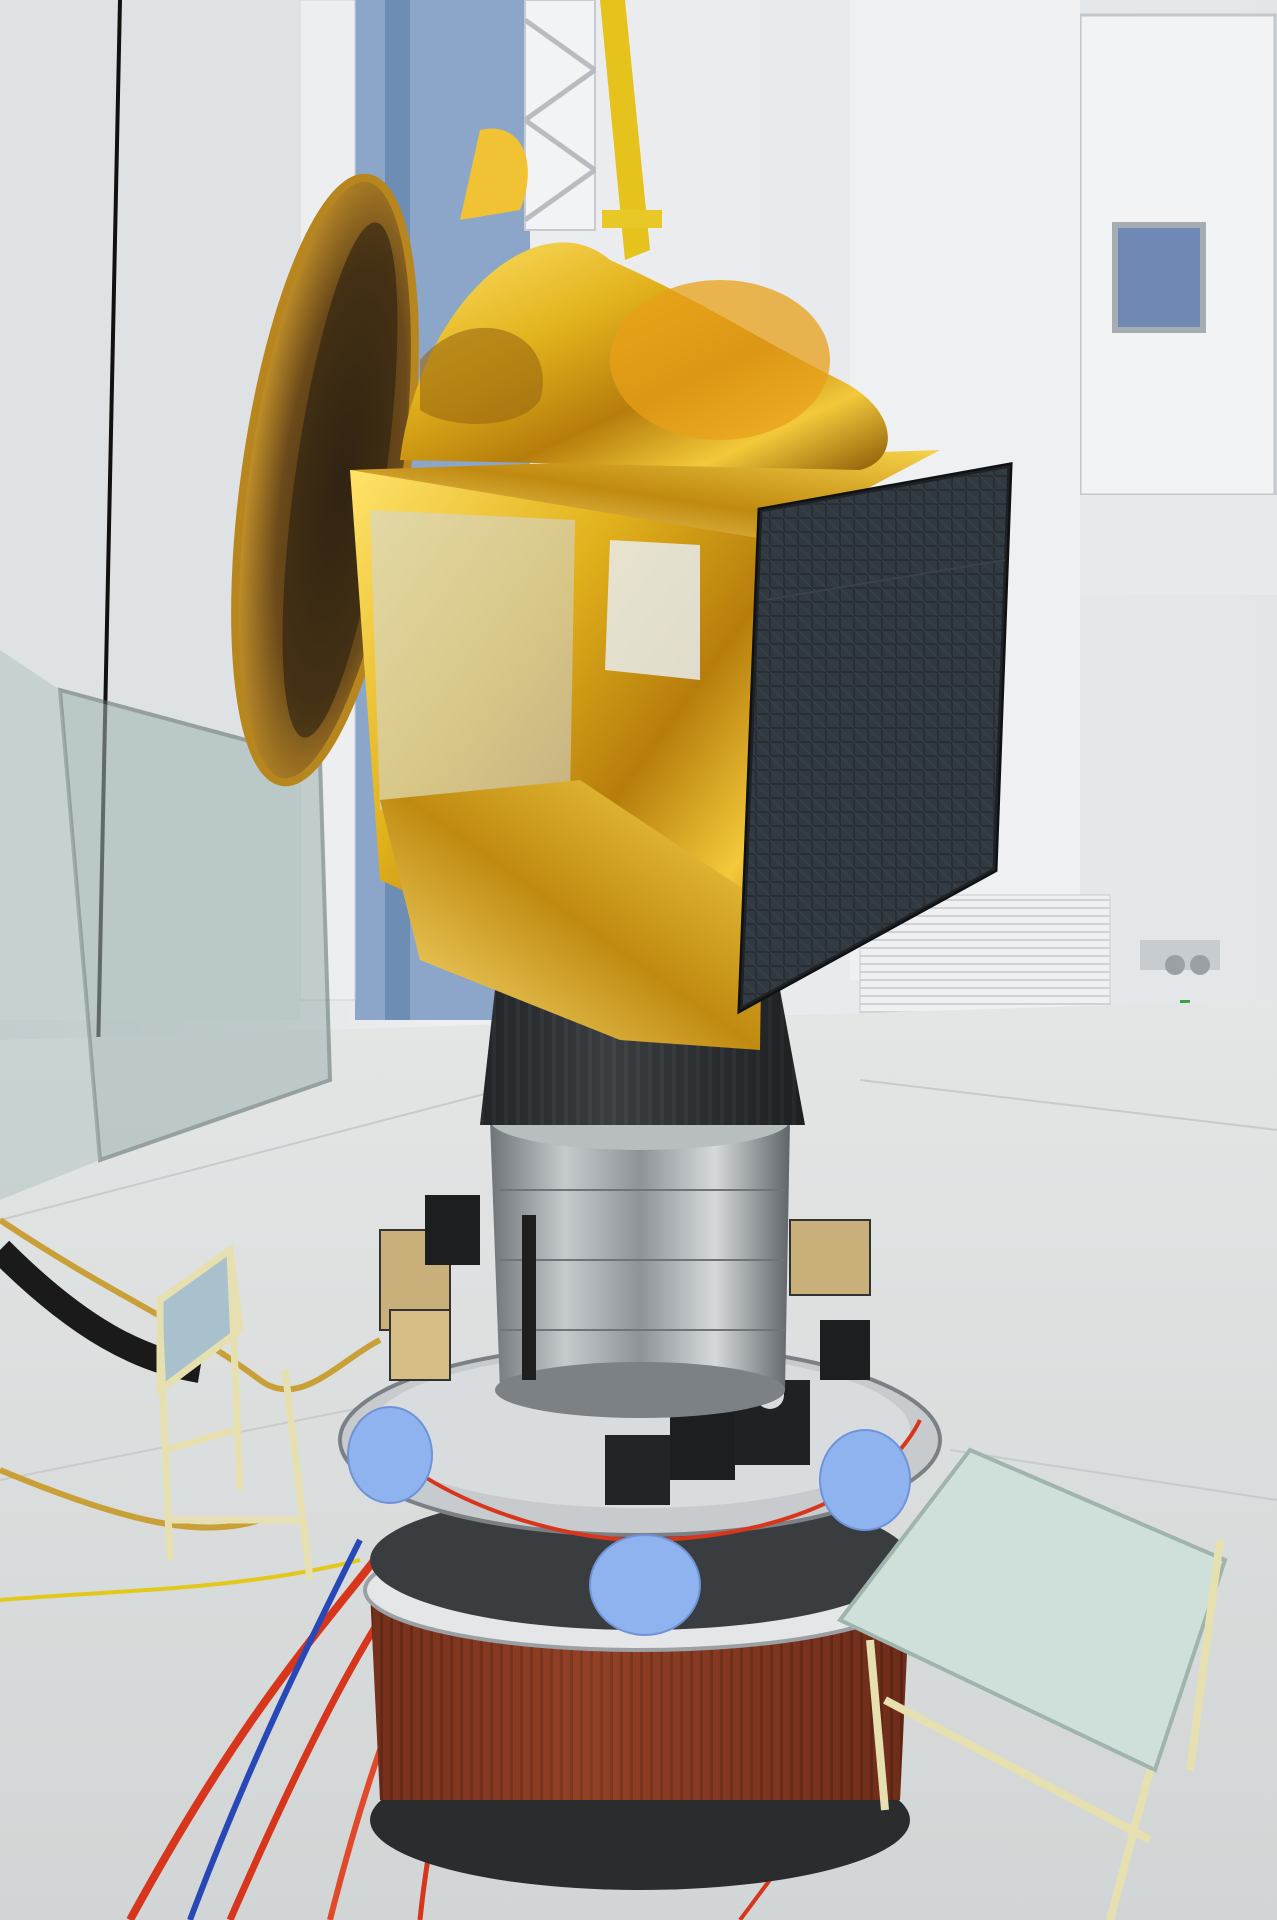  Describe the element at coordinates (640, 1254) in the screenshot. I see `propellant-tank` at that location.